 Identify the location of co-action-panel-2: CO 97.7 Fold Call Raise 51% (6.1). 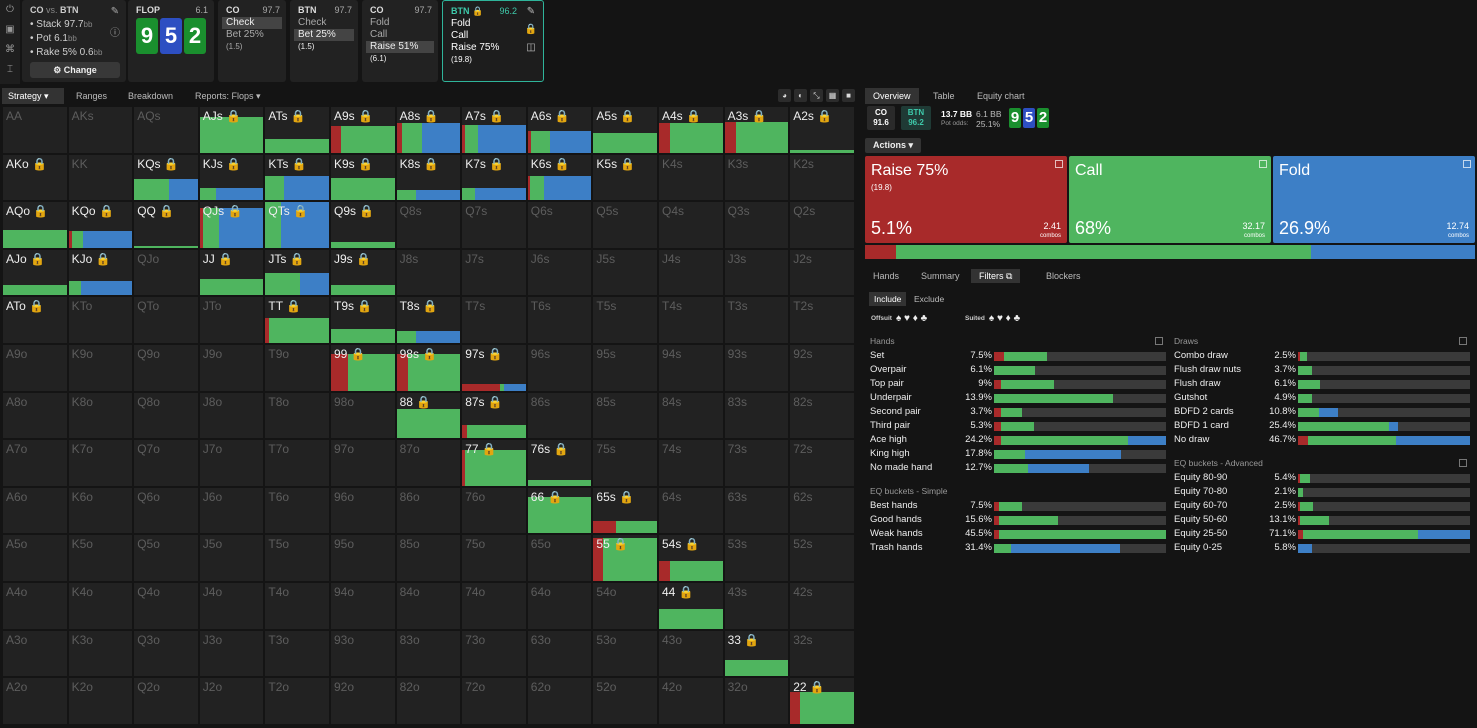
(400, 41).